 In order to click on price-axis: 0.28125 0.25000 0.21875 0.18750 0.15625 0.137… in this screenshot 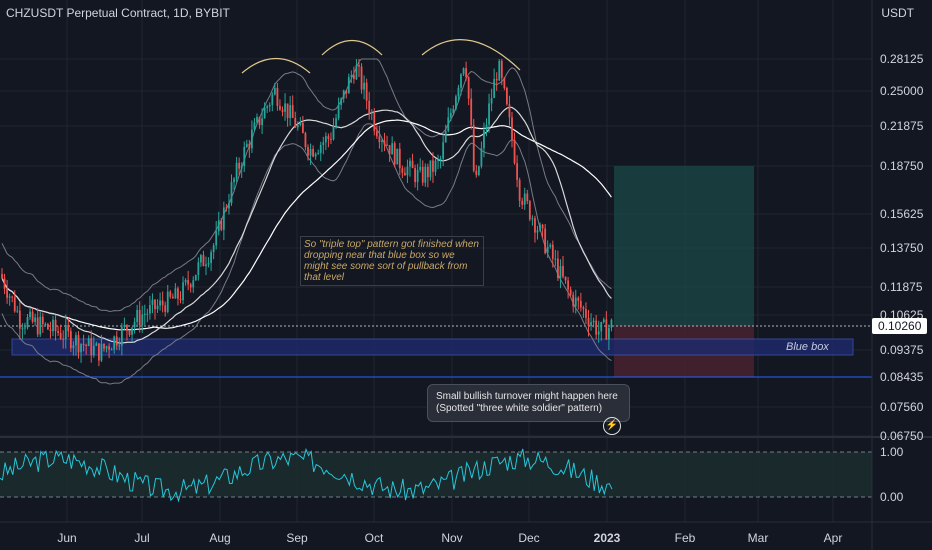, I will do `click(902, 278)`.